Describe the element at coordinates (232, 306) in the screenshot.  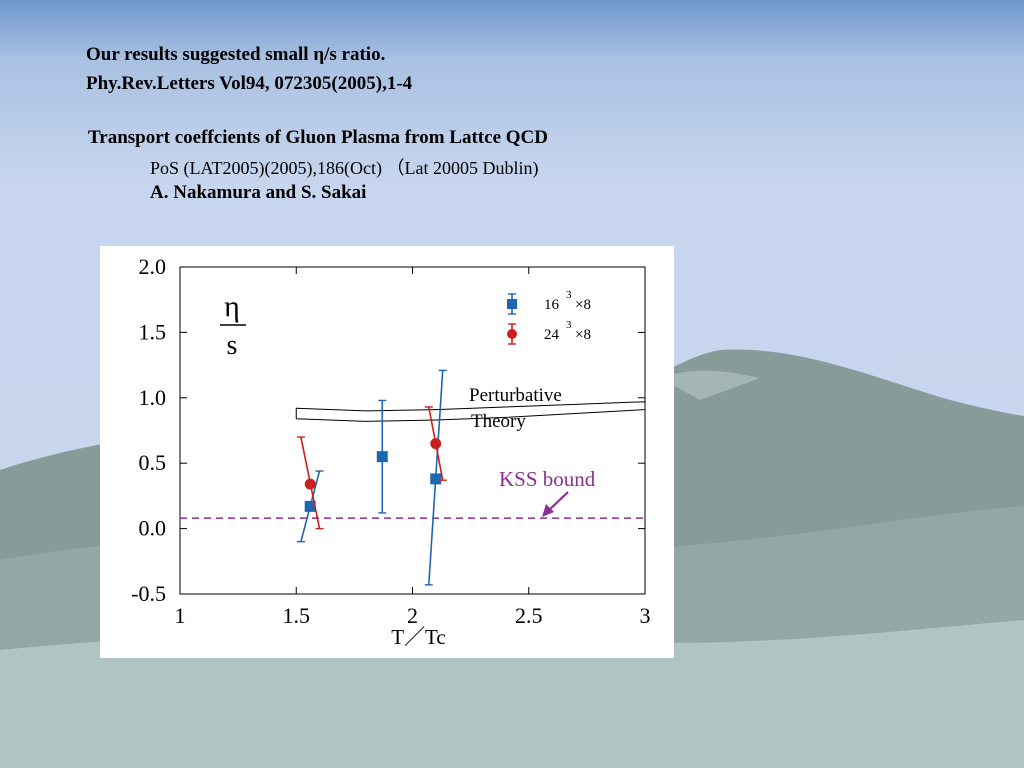
I see `y-axis-label-numerator: η` at that location.